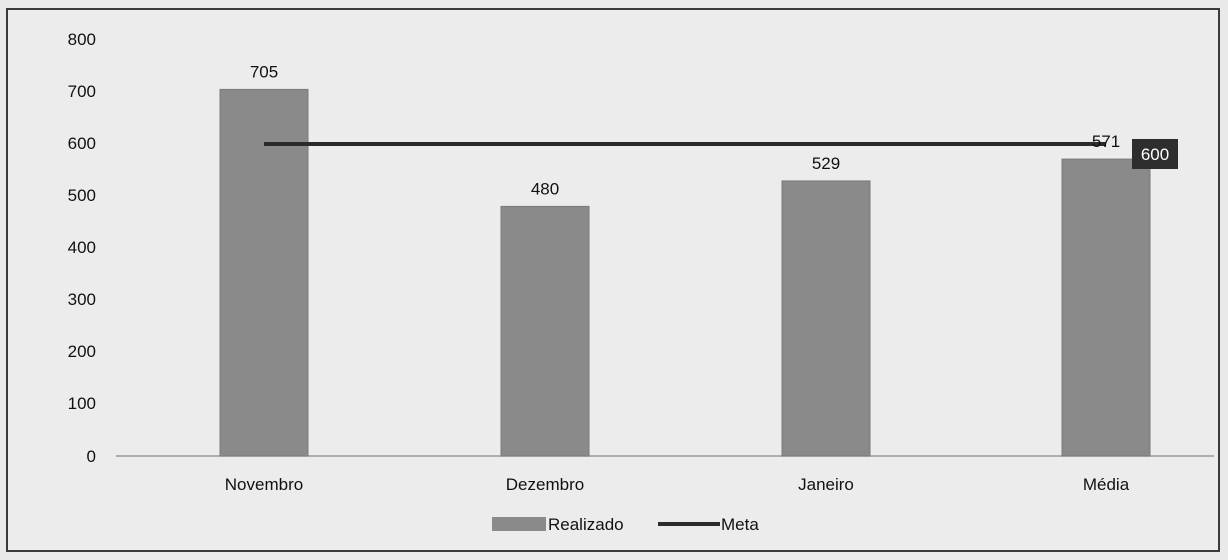 Image resolution: width=1228 pixels, height=560 pixels. I want to click on bar-novembro, so click(264, 272).